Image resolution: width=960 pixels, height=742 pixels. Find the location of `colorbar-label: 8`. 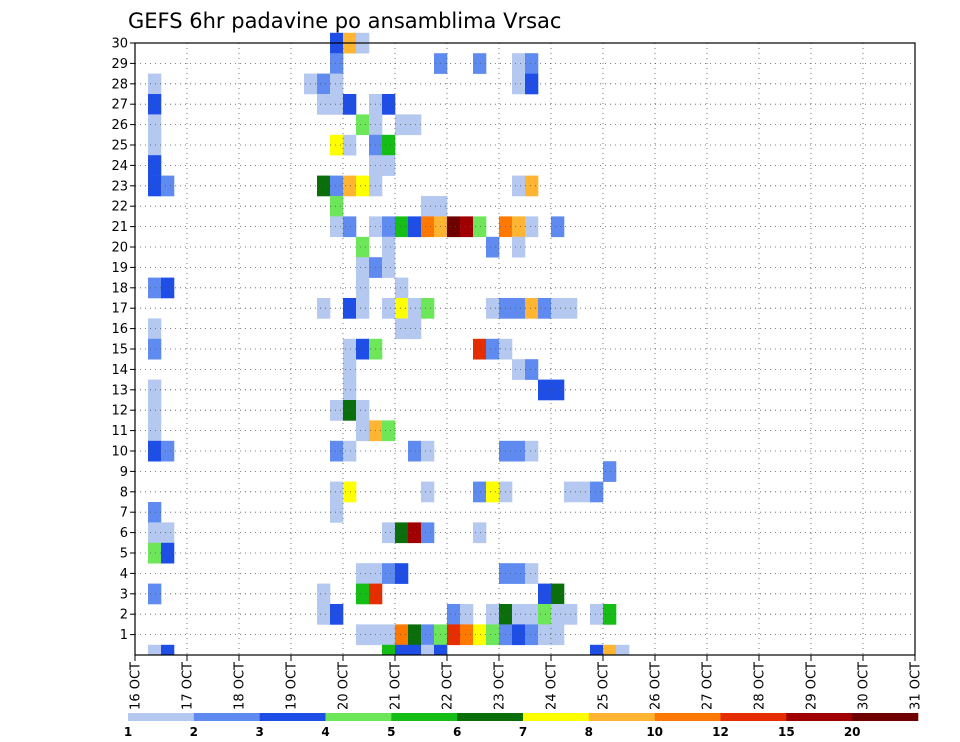

colorbar-label: 8 is located at coordinates (589, 732).